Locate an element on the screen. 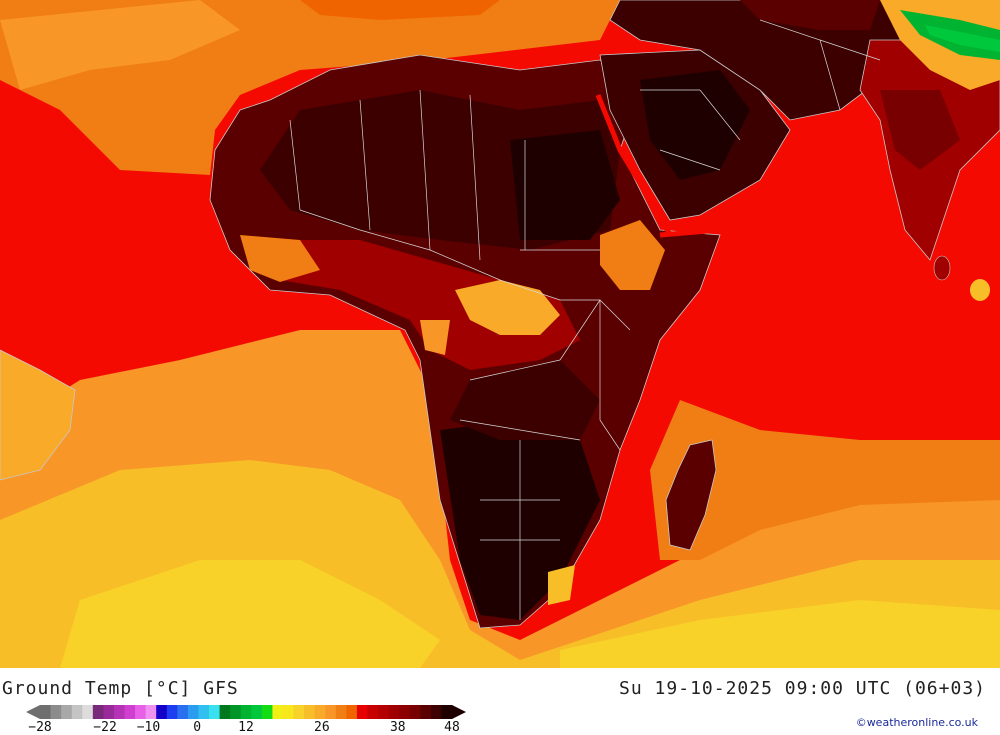  footer is located at coordinates (500, 700).